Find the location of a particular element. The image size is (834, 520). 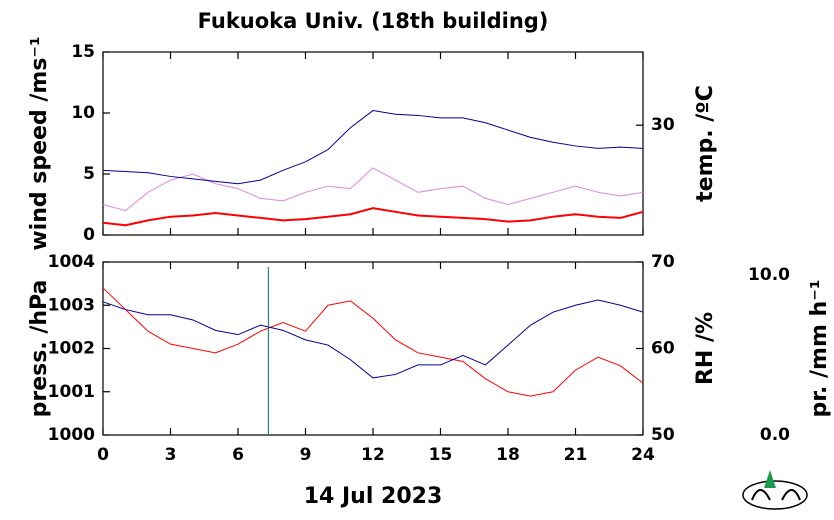

y-tick-label: 1004 is located at coordinates (71, 262).